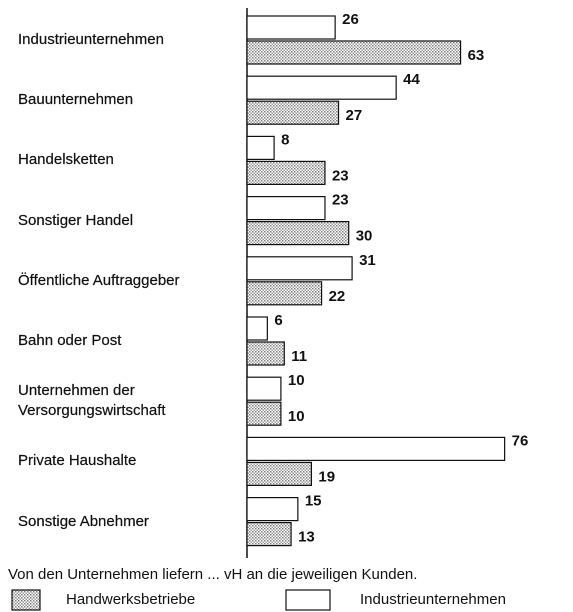 This screenshot has height=612, width=573. I want to click on category-label: Öffentliche Auftraggeber, so click(99, 280).